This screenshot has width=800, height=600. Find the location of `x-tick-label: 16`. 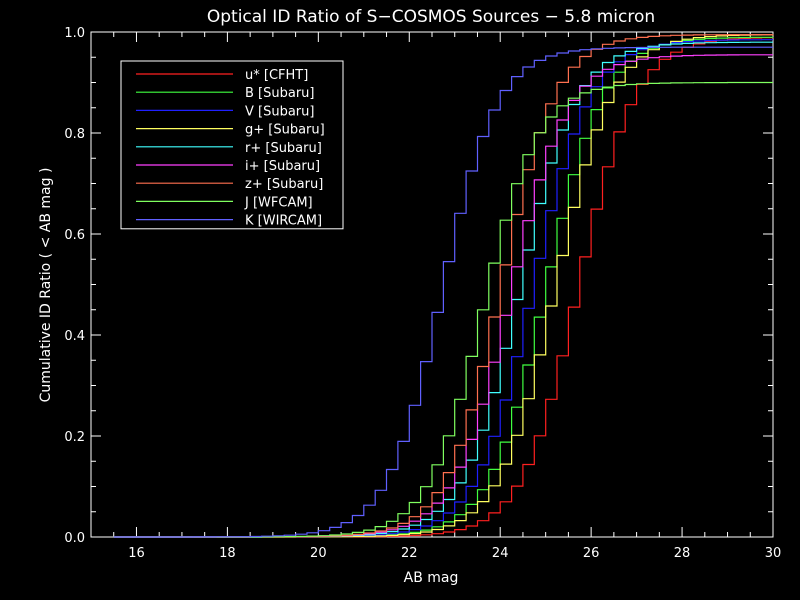

x-tick-label: 16 is located at coordinates (136, 553).